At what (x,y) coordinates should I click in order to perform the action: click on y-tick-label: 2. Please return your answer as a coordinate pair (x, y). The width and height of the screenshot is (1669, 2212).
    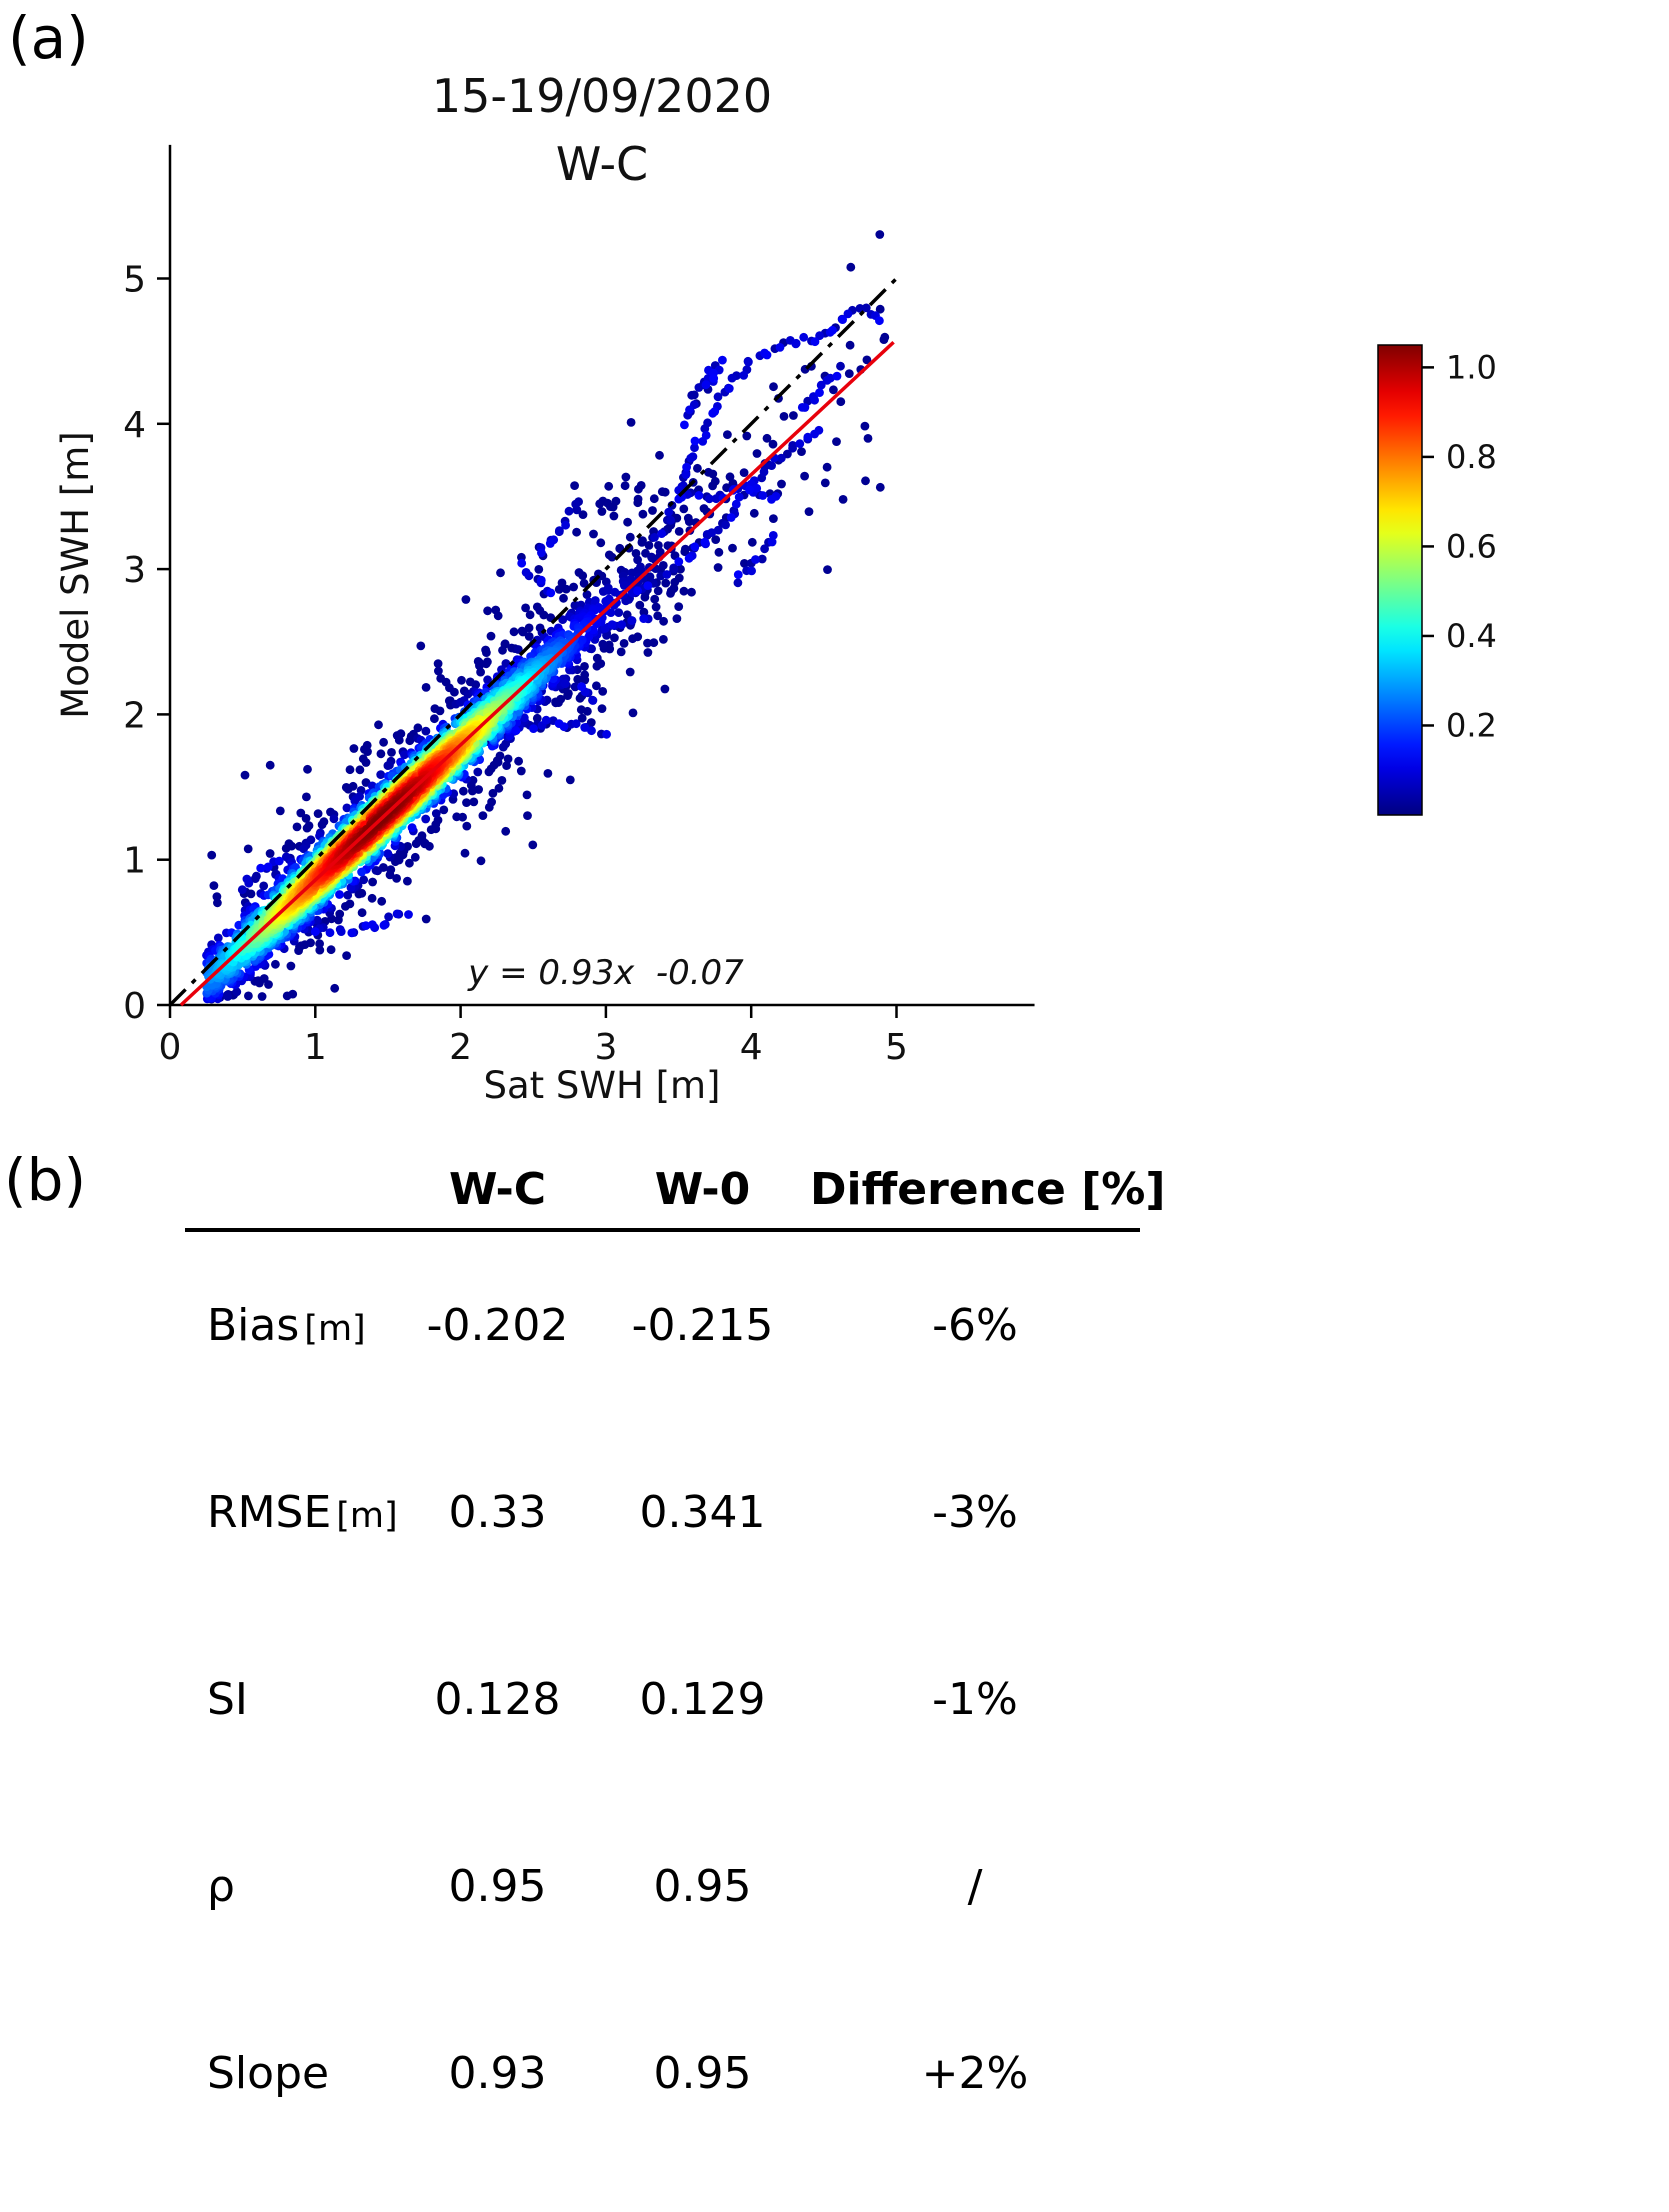
    Looking at the image, I should click on (134, 715).